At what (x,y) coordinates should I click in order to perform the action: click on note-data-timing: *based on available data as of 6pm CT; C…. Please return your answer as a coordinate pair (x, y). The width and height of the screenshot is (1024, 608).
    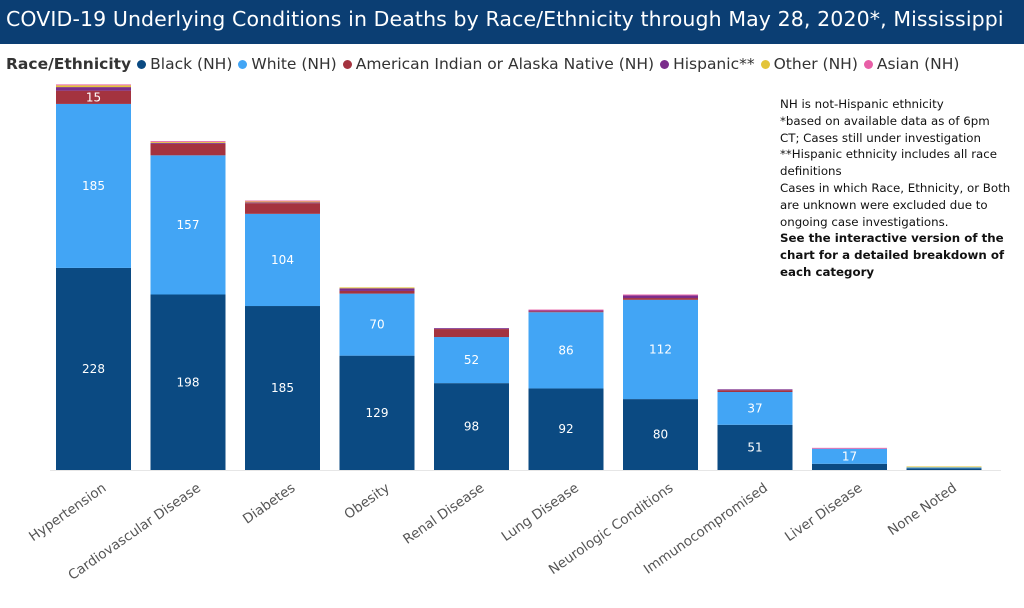
    Looking at the image, I should click on (885, 129).